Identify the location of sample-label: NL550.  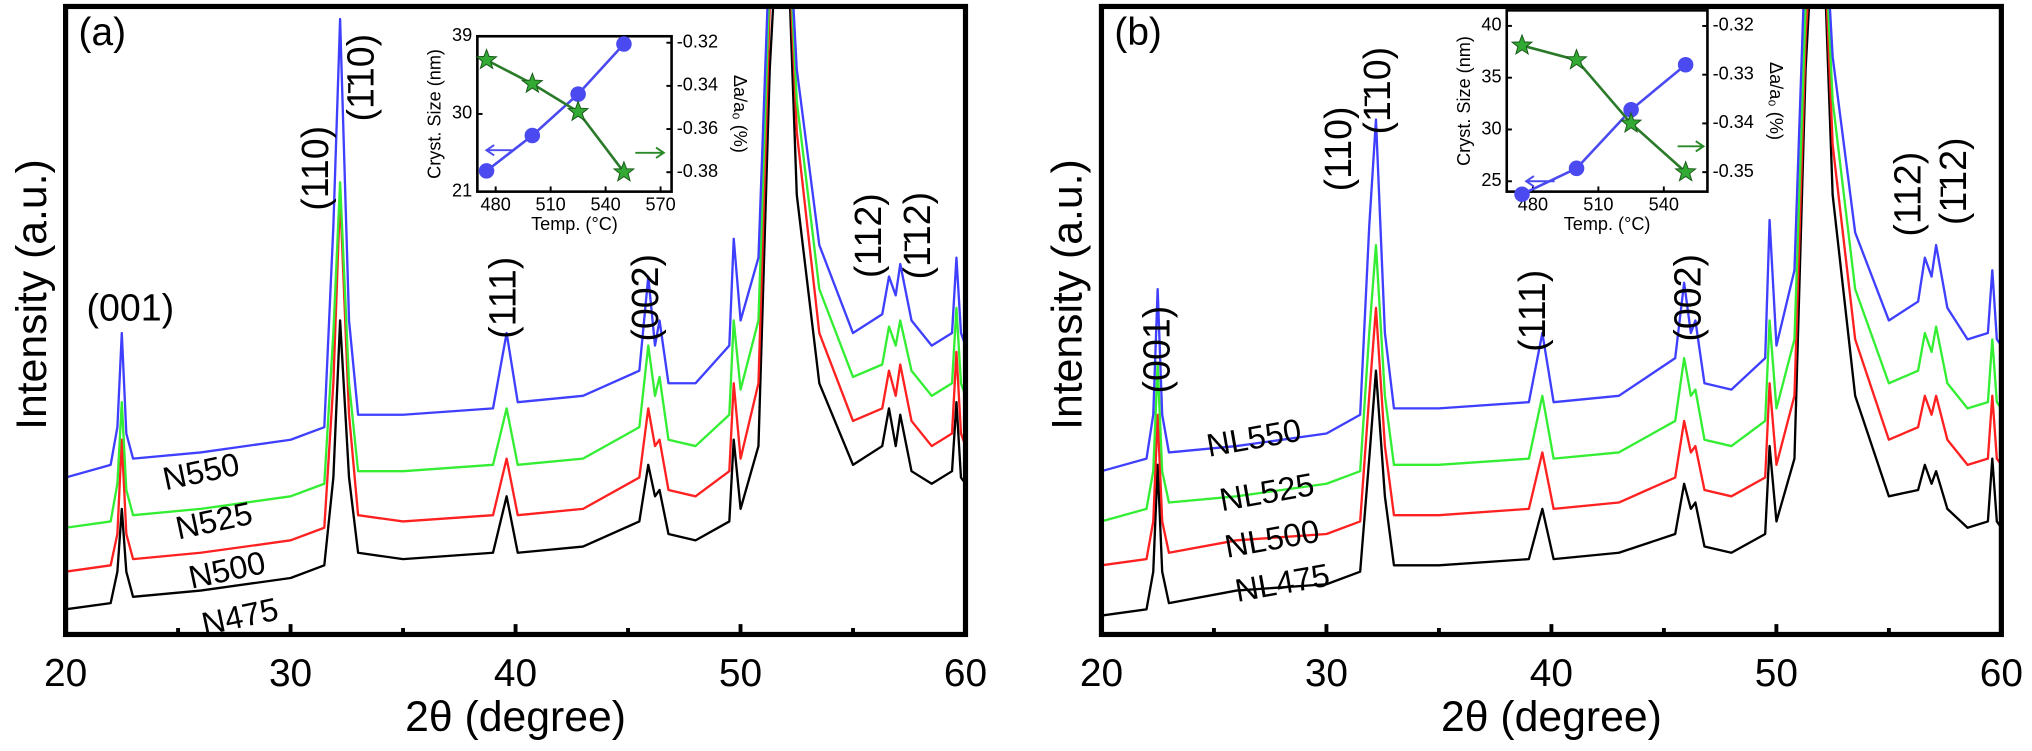
(1254, 438).